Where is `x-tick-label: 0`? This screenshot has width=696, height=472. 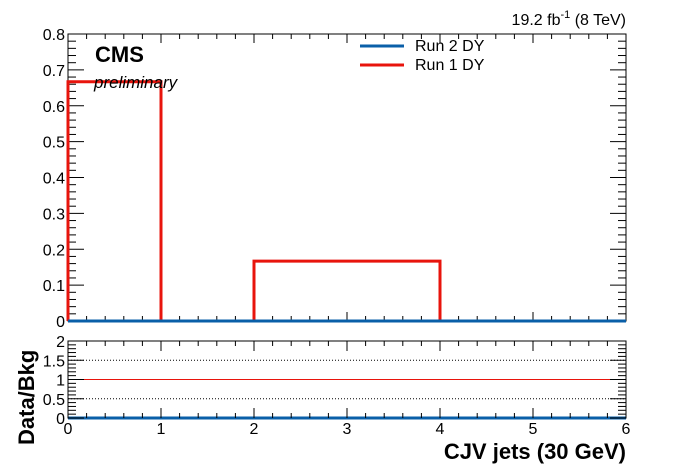 x-tick-label: 0 is located at coordinates (68, 429).